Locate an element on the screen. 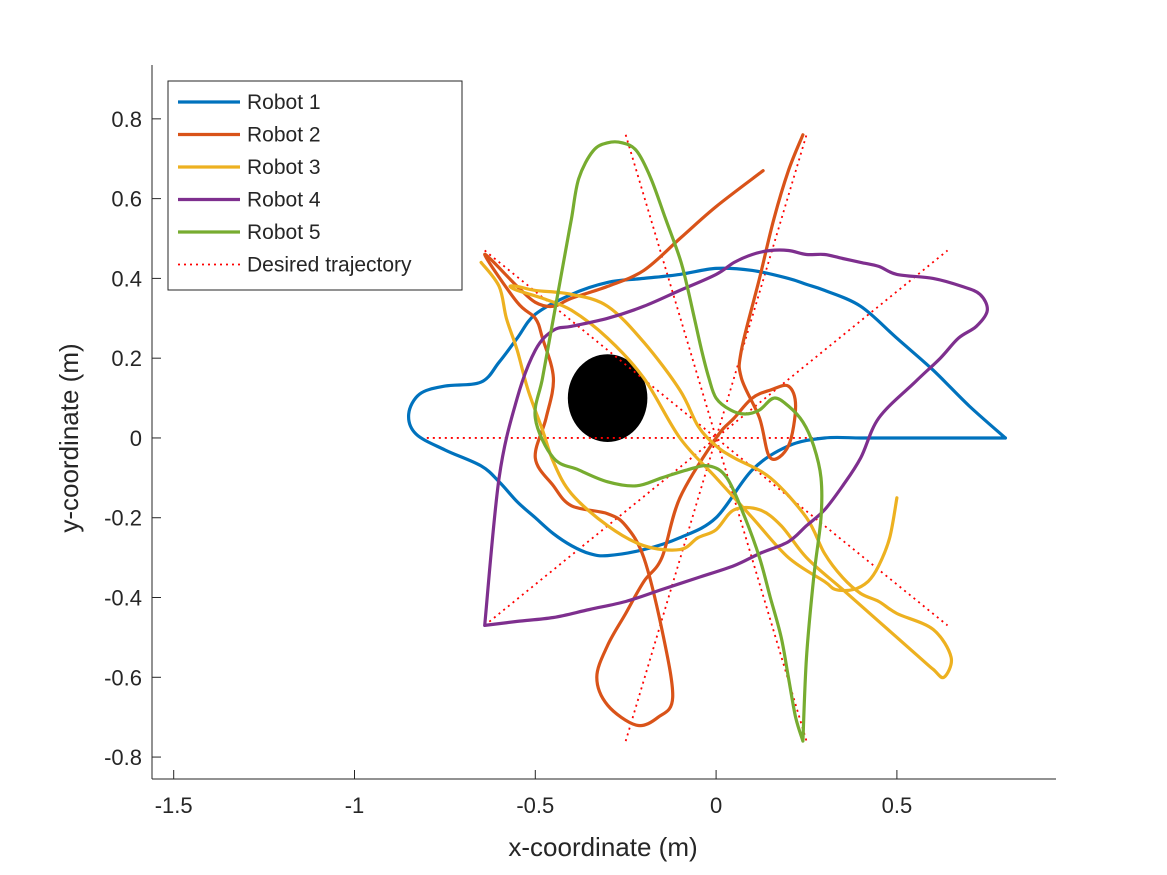  y-tick-label: 0.8 is located at coordinates (126, 119).